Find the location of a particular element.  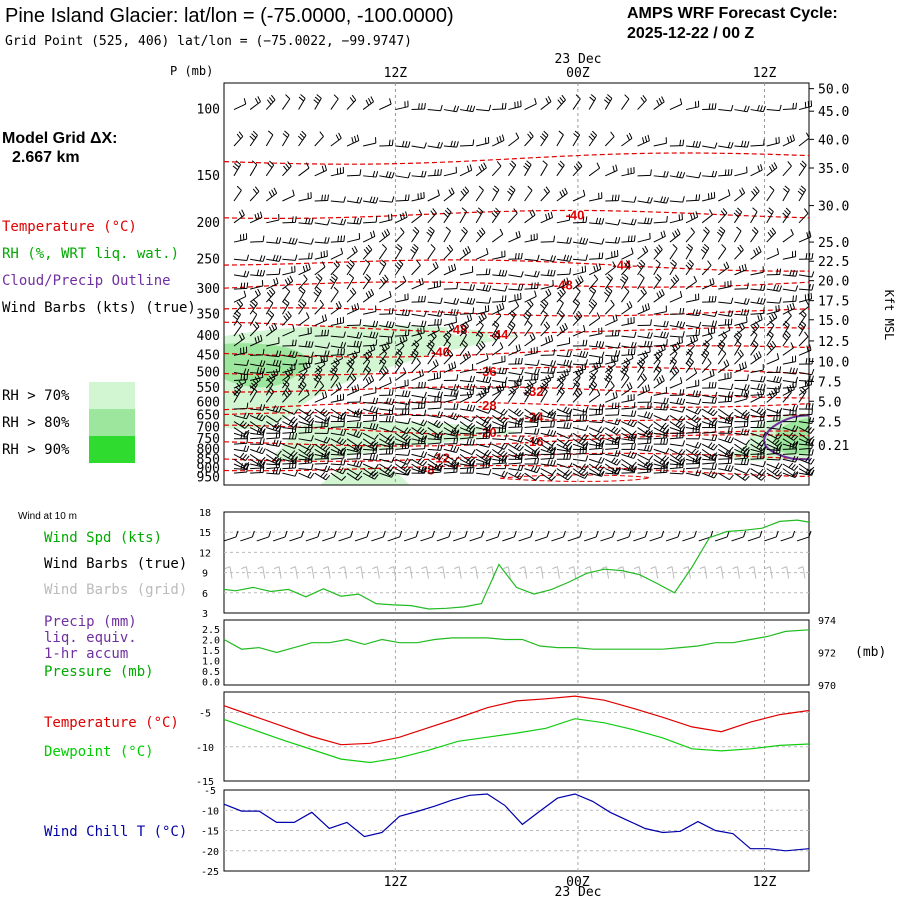

precip-label: Precip (mm) is located at coordinates (90, 622).